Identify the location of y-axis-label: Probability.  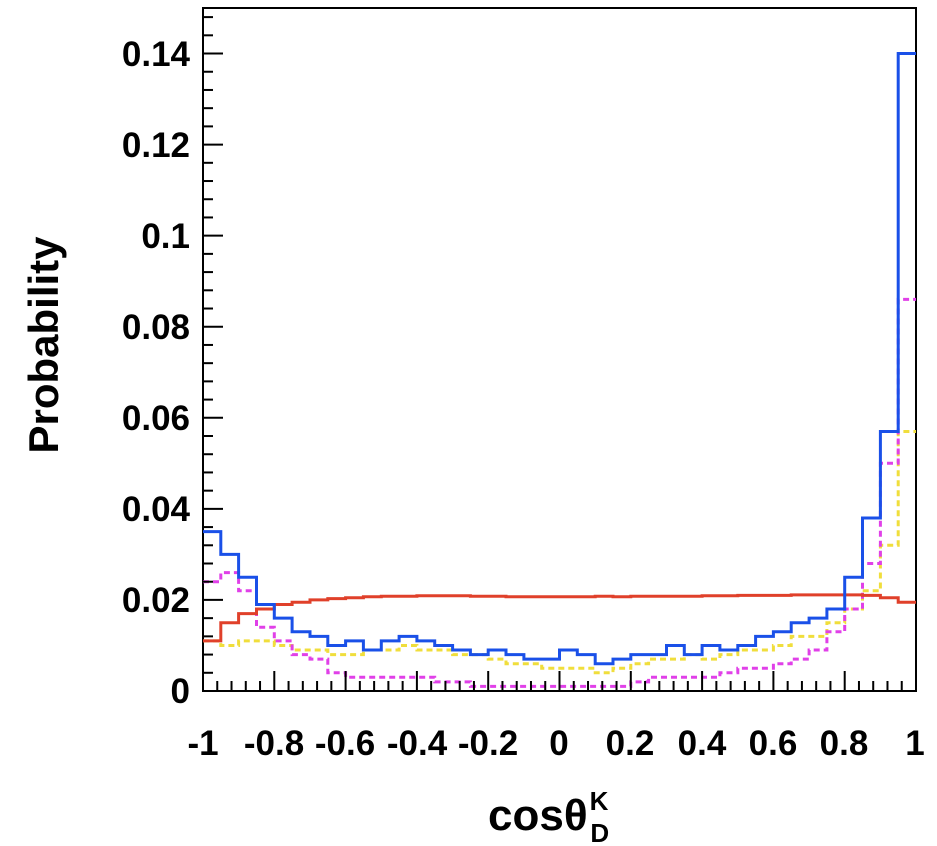
(43, 345).